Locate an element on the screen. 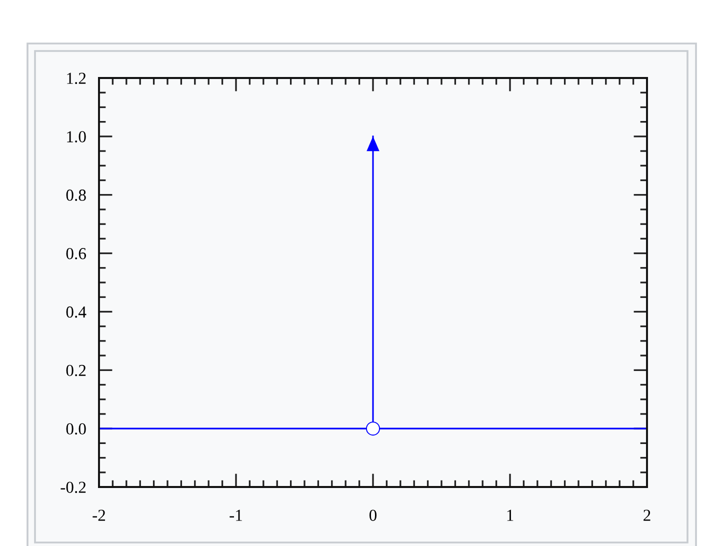 The width and height of the screenshot is (704, 546). y-tick-label: 0.8 is located at coordinates (76, 195).